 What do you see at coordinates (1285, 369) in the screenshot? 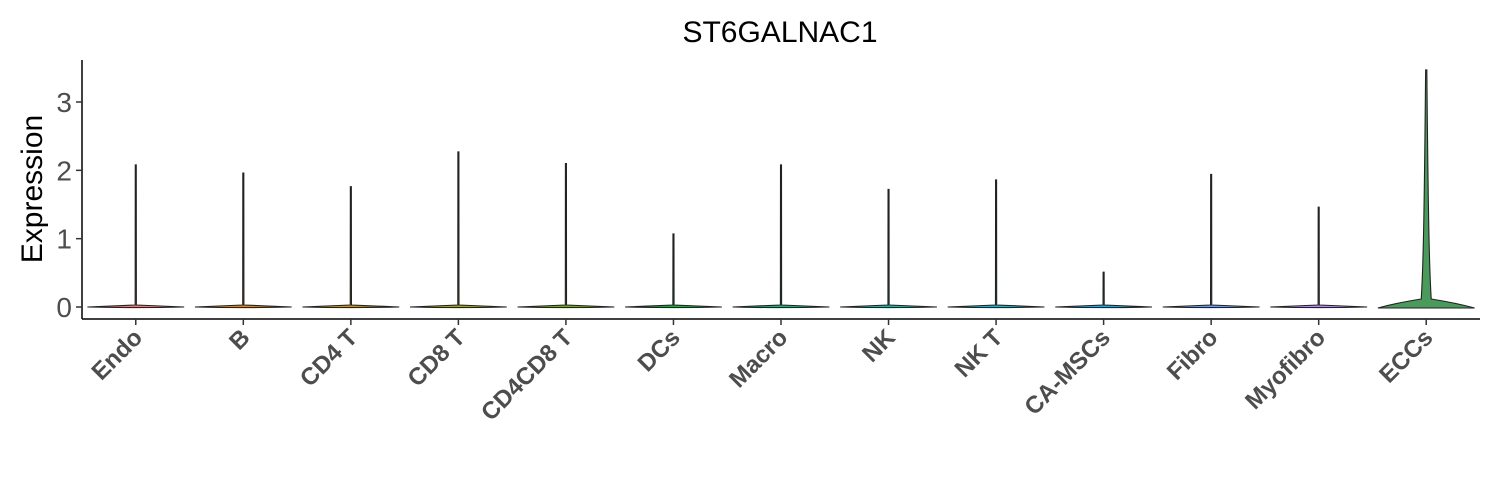
I see `x-tick-label: Myofibro` at bounding box center [1285, 369].